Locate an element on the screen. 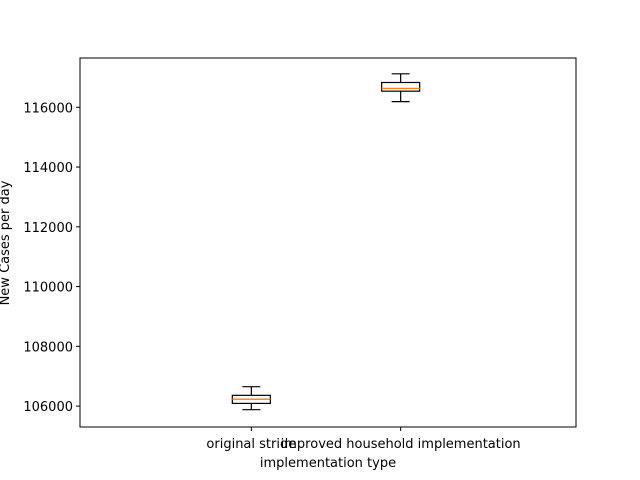 The image size is (640, 480). box is located at coordinates (401, 86).